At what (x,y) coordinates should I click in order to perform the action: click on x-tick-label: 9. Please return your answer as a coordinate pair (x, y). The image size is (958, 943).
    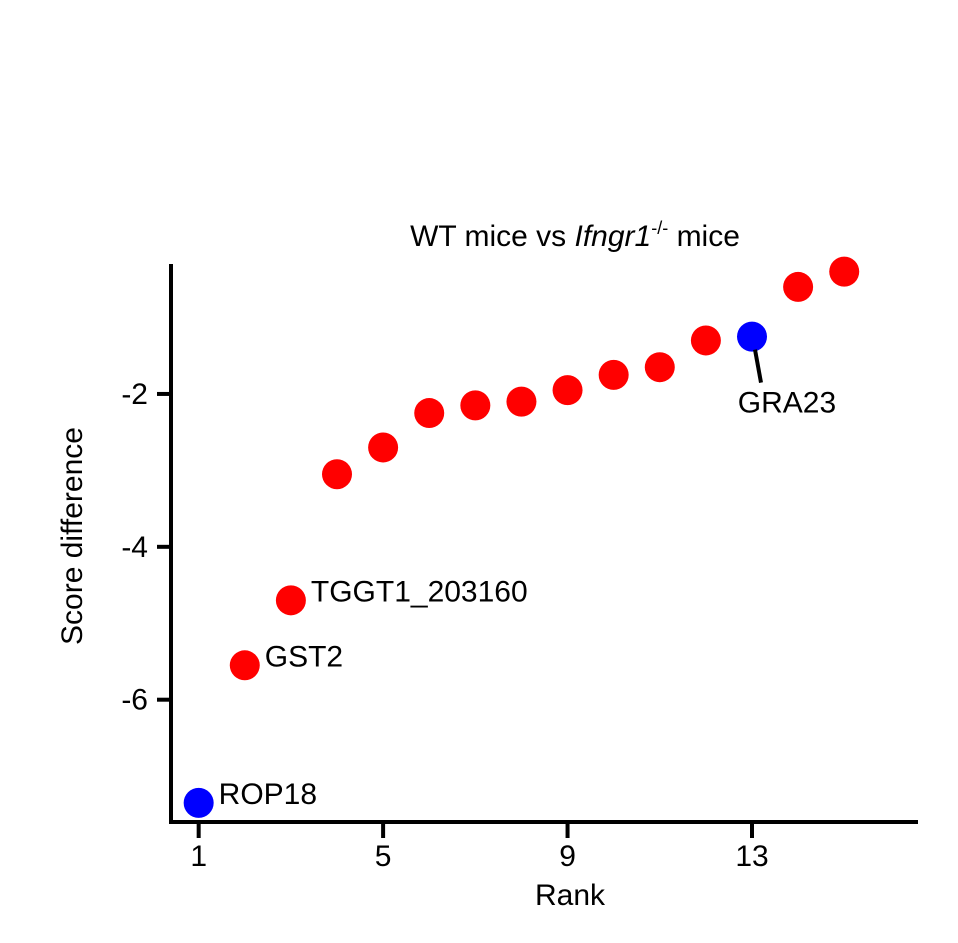
    Looking at the image, I should click on (567, 856).